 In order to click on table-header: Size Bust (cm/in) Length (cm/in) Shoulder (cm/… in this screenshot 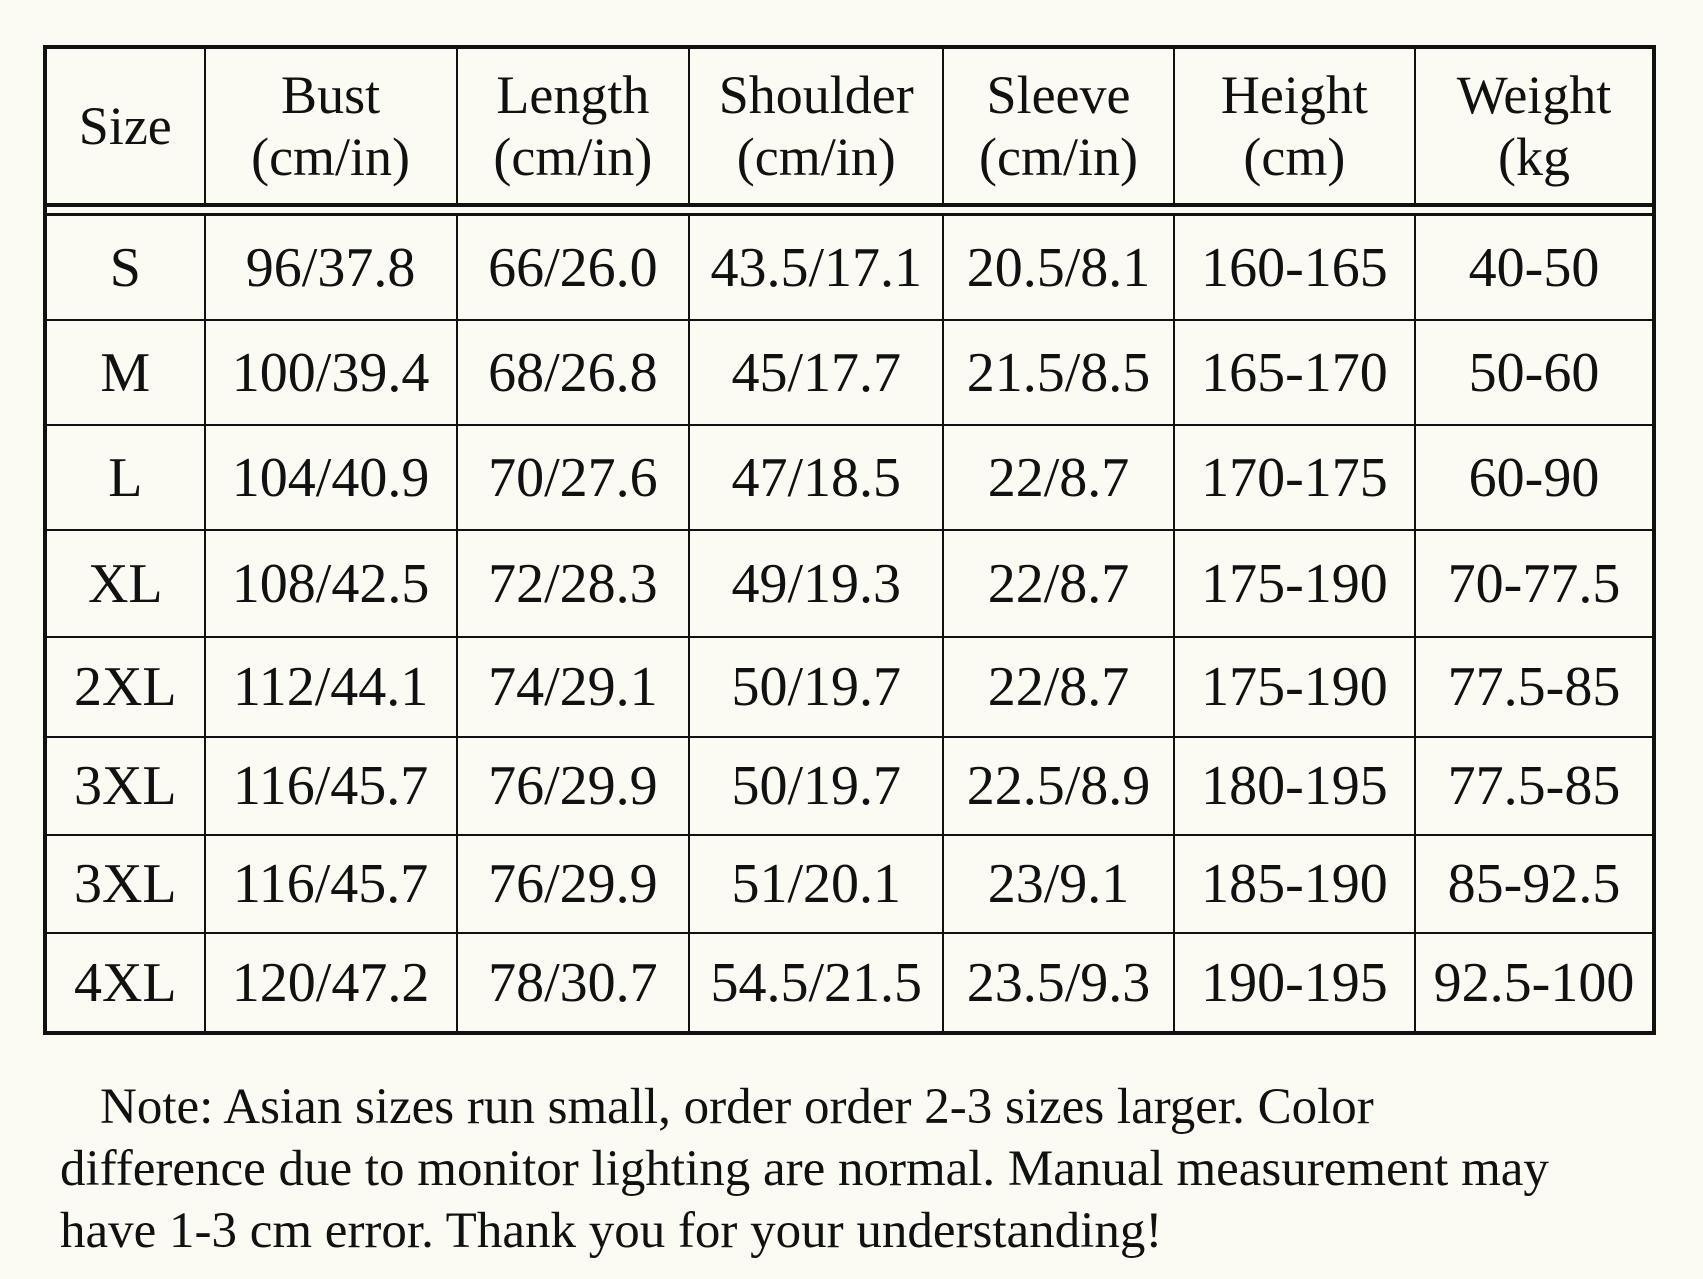, I will do `click(849, 128)`.